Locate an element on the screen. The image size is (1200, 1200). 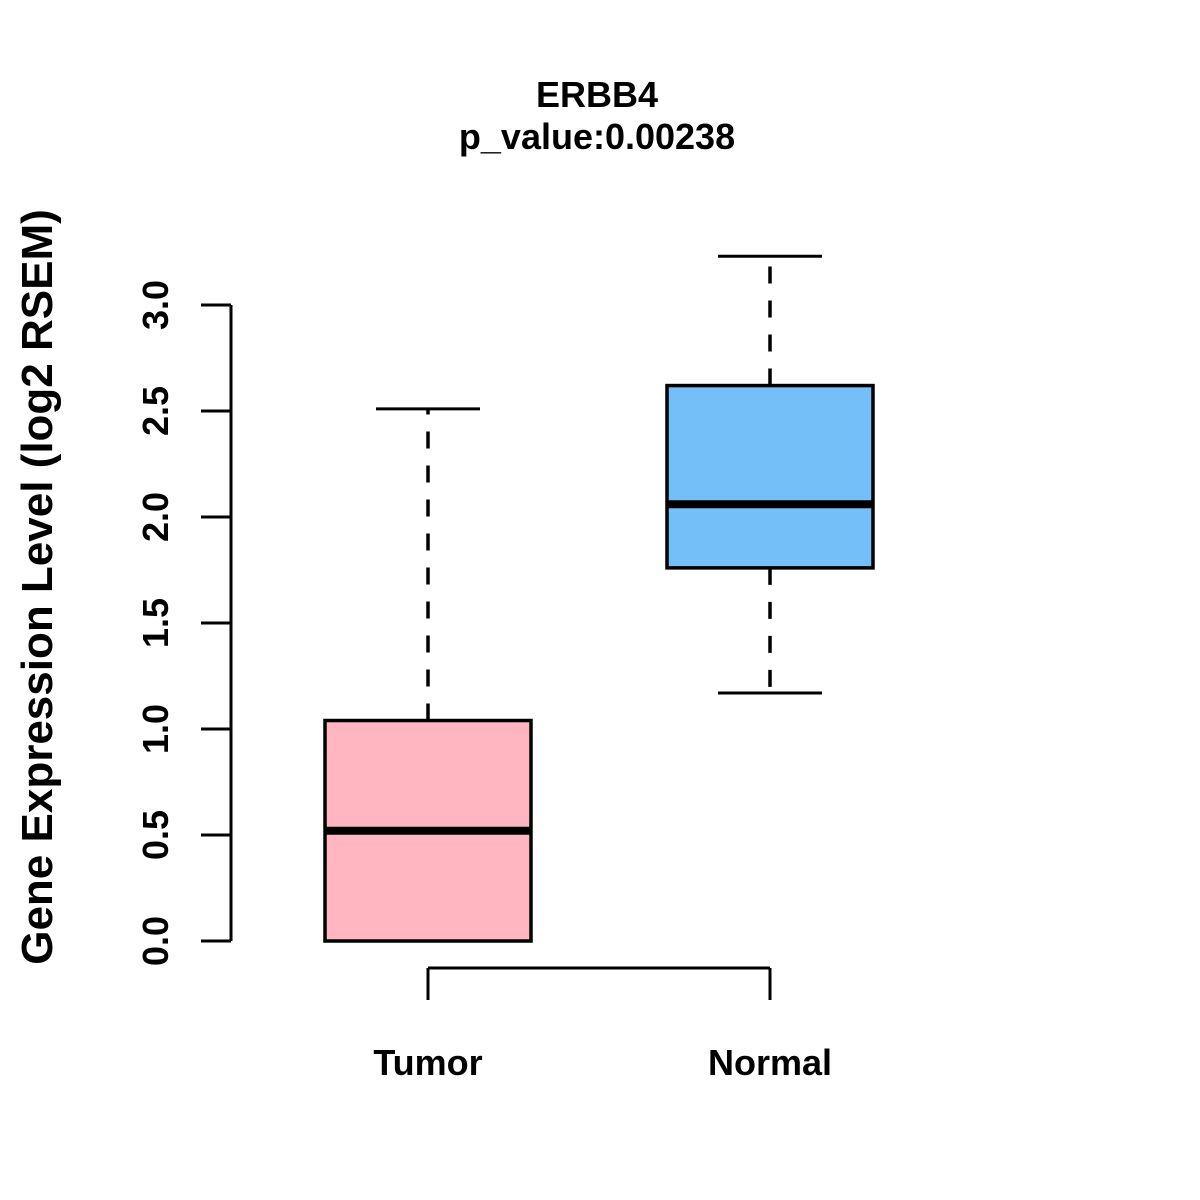
box-group-normal is located at coordinates (770, 474).